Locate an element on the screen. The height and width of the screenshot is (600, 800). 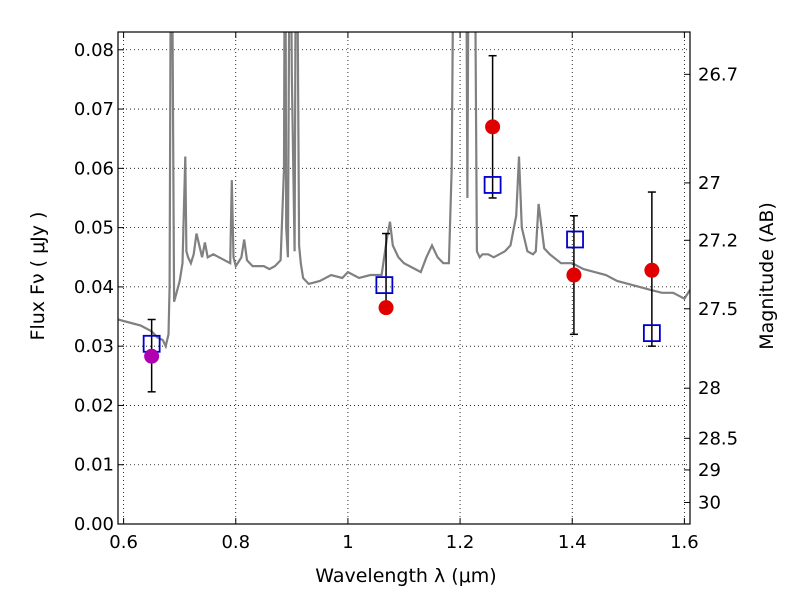
right-tick-label: 26.7 is located at coordinates (718, 74).